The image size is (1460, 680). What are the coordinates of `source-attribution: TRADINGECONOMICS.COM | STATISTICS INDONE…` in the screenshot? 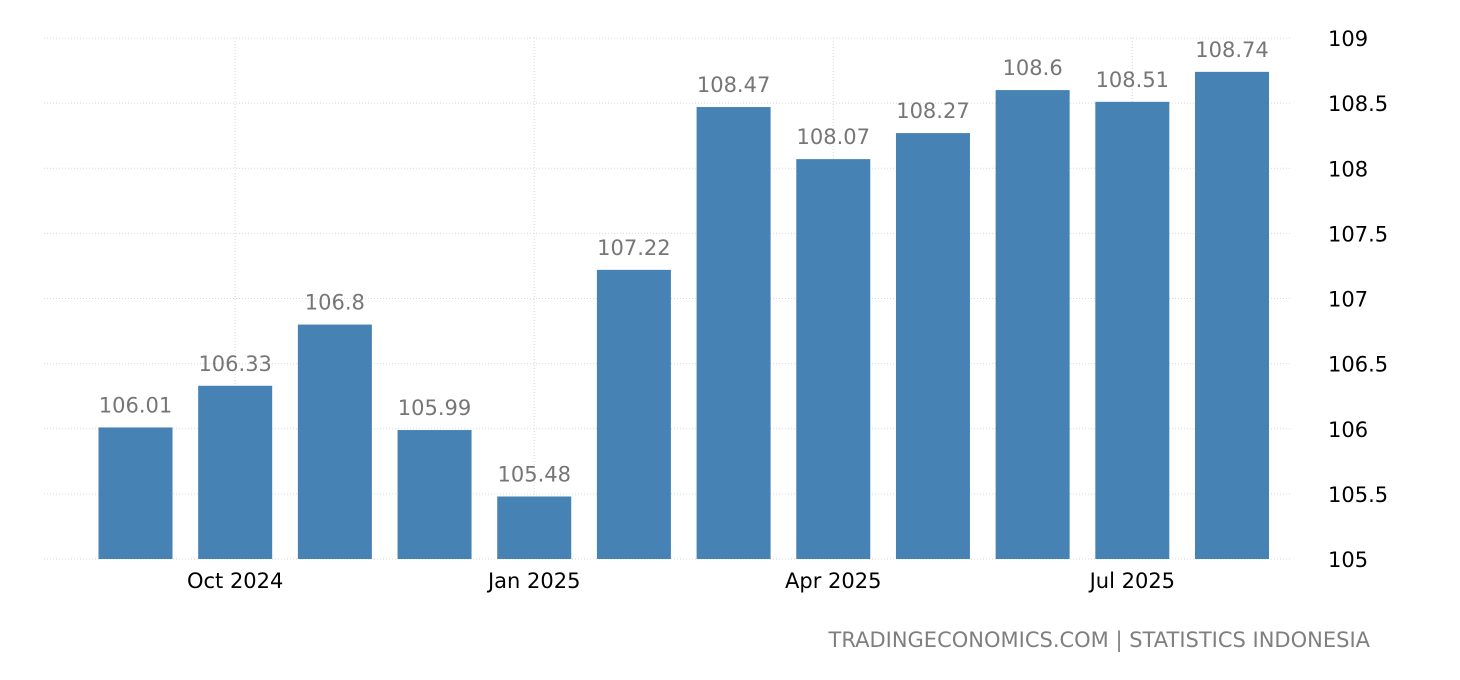 It's located at (1099, 640).